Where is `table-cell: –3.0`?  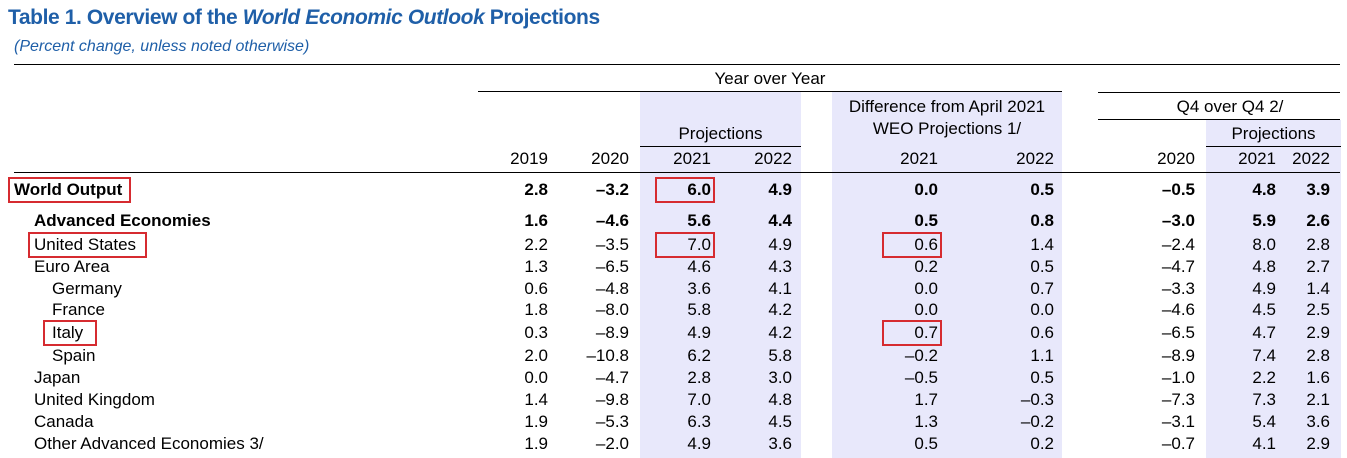 table-cell: –3.0 is located at coordinates (1178, 220).